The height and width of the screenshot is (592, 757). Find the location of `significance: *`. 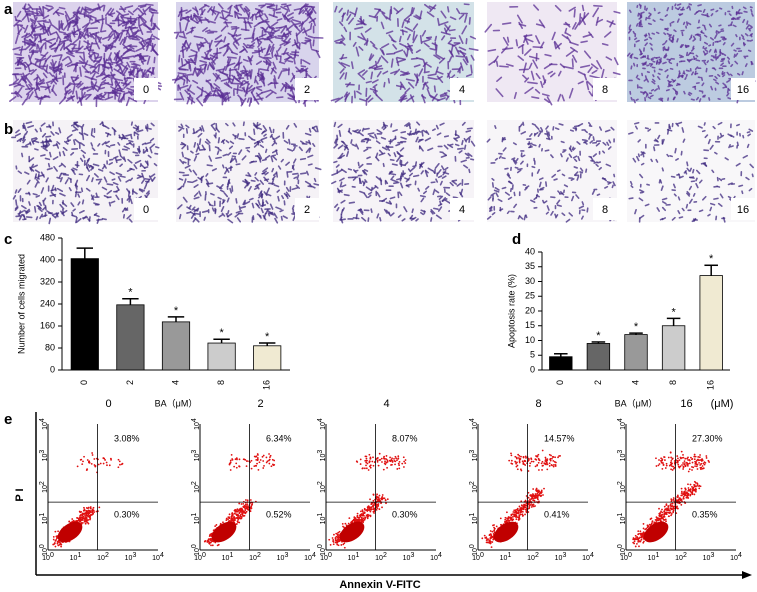

significance: * is located at coordinates (267, 337).